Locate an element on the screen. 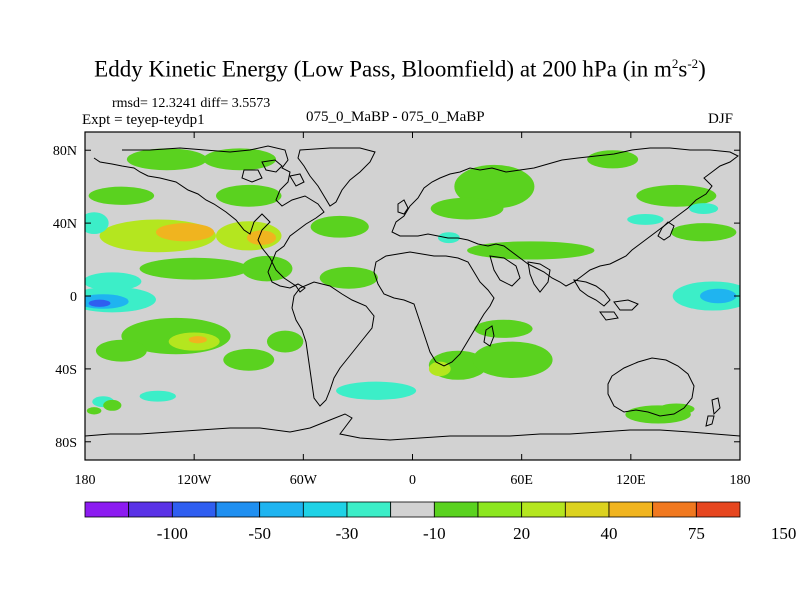 The height and width of the screenshot is (600, 800). region-tropical-east-pacific-min is located at coordinates (99, 303).